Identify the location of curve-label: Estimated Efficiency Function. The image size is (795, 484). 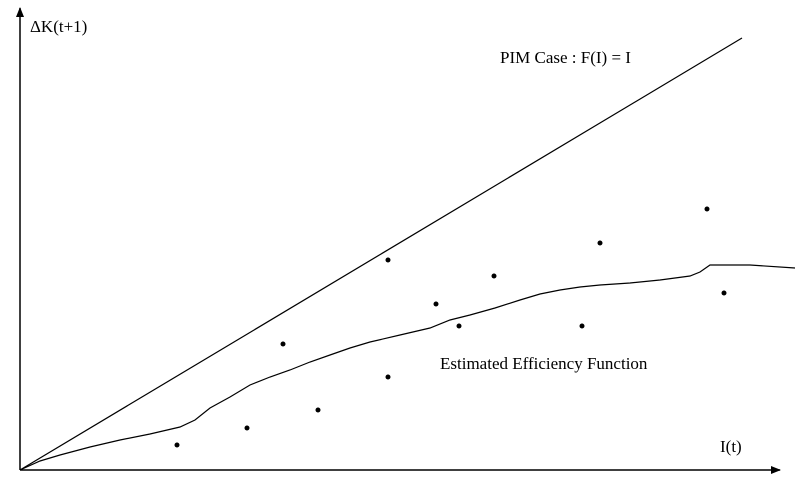
(544, 363).